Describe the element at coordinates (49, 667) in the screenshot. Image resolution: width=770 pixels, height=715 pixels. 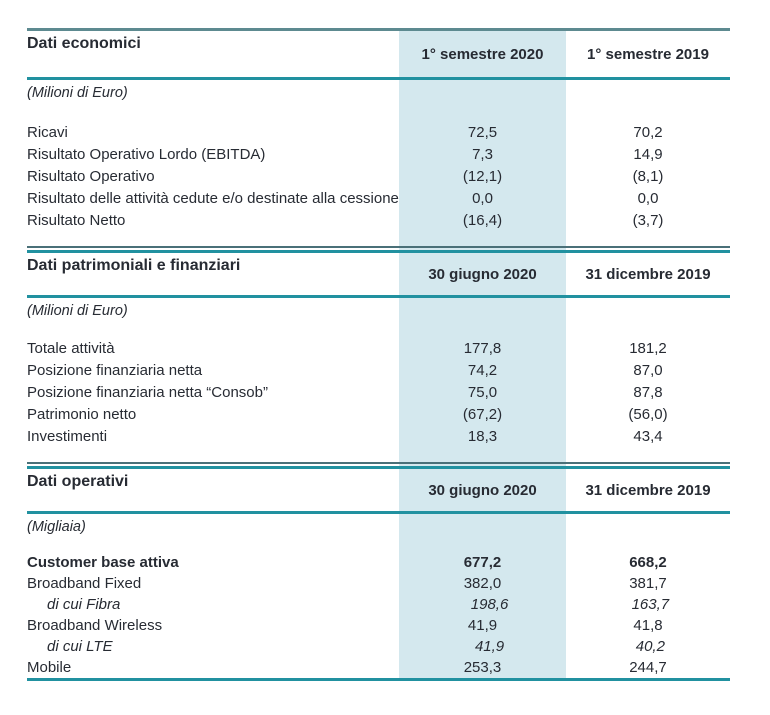
I see `row-label: Mobile` at that location.